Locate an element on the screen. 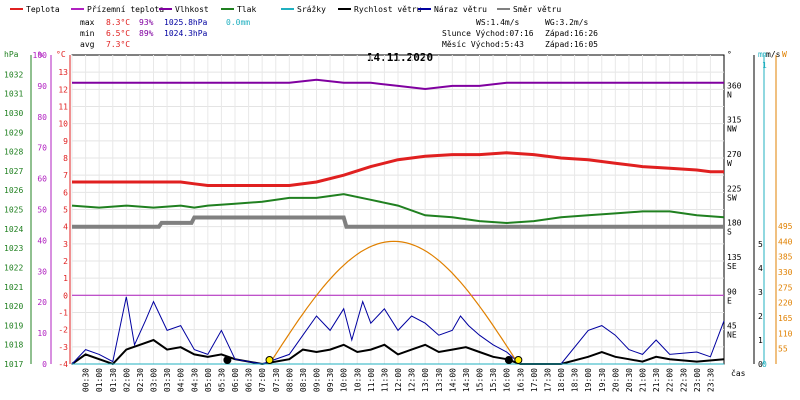 This screenshot has width=800, height=400. stat-min-temp: 6.5°C is located at coordinates (118, 33).